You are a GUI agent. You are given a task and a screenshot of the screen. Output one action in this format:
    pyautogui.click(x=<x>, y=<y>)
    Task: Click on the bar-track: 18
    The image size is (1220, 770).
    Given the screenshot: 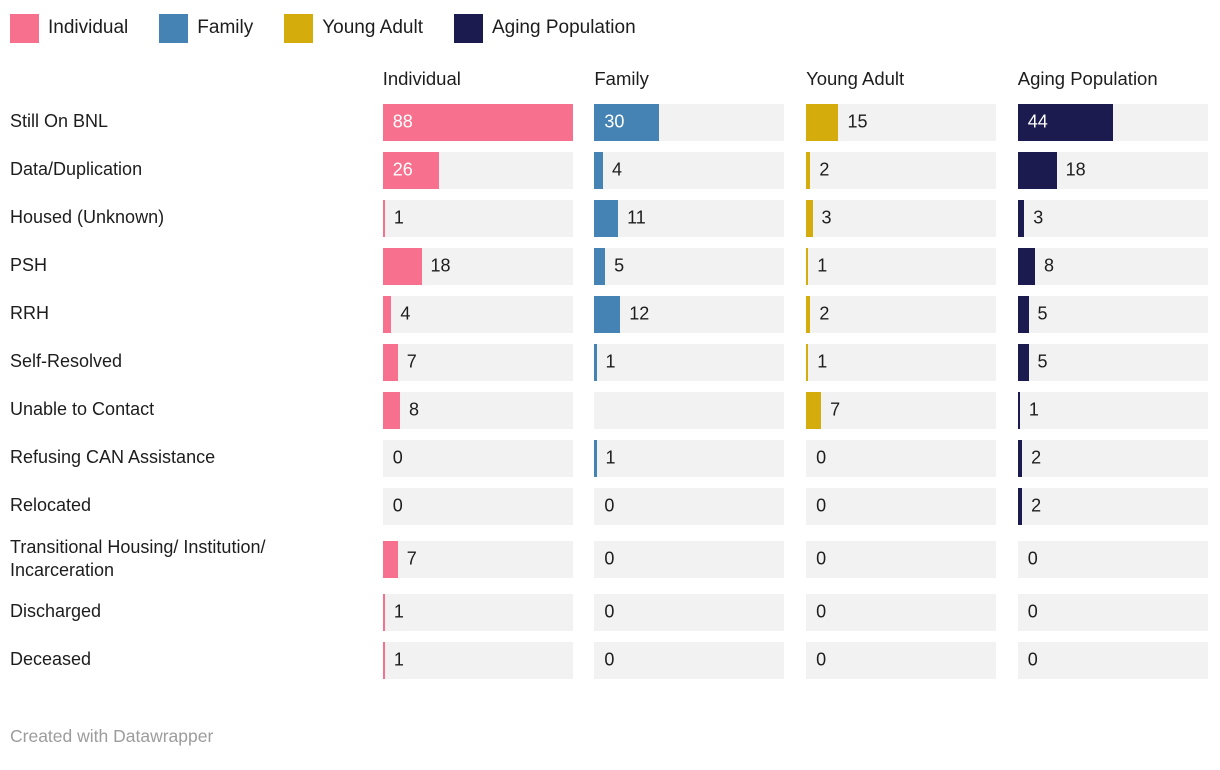 What is the action you would take?
    pyautogui.click(x=1112, y=170)
    